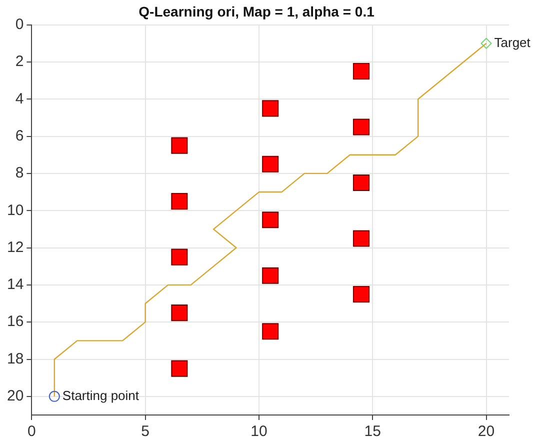 This screenshot has height=444, width=553. What do you see at coordinates (101, 395) in the screenshot?
I see `annotation: Starting point` at bounding box center [101, 395].